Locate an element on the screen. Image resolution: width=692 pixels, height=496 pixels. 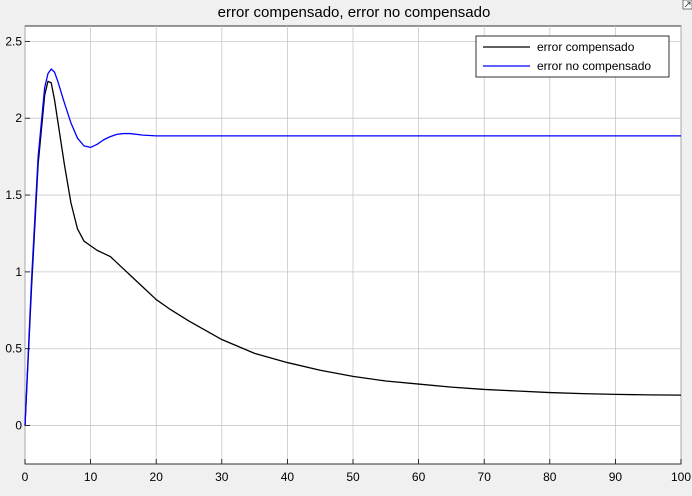
legend-label-error-no-compensado: error no compensado is located at coordinates (594, 66).